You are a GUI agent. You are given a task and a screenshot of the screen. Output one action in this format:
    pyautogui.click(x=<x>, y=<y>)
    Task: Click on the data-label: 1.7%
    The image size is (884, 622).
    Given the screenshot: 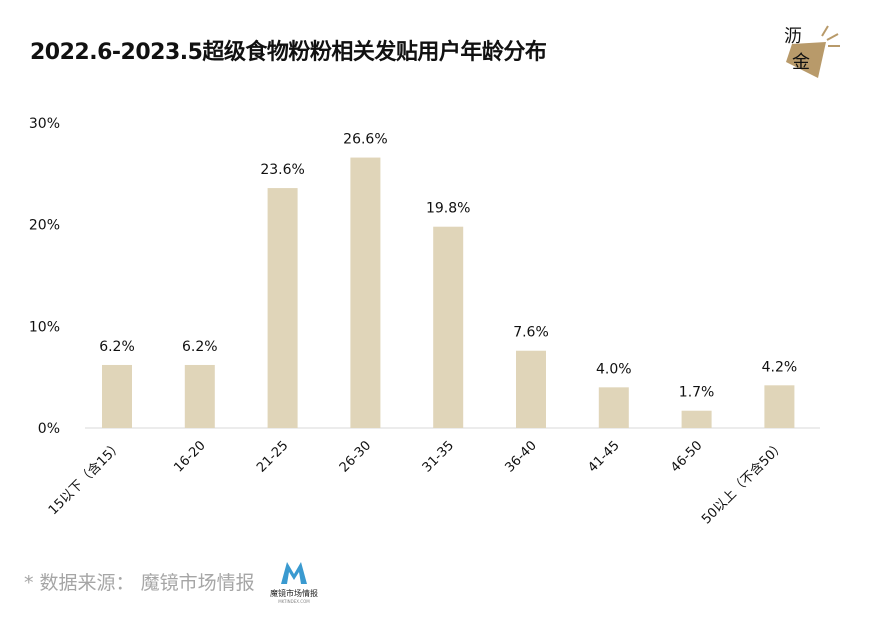 What is the action you would take?
    pyautogui.click(x=697, y=393)
    